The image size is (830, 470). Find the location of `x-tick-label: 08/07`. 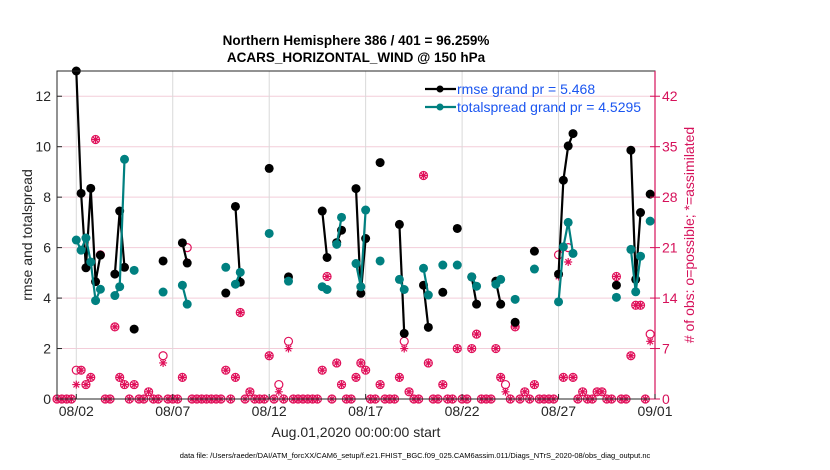

x-tick-label: 08/07 is located at coordinates (172, 411).